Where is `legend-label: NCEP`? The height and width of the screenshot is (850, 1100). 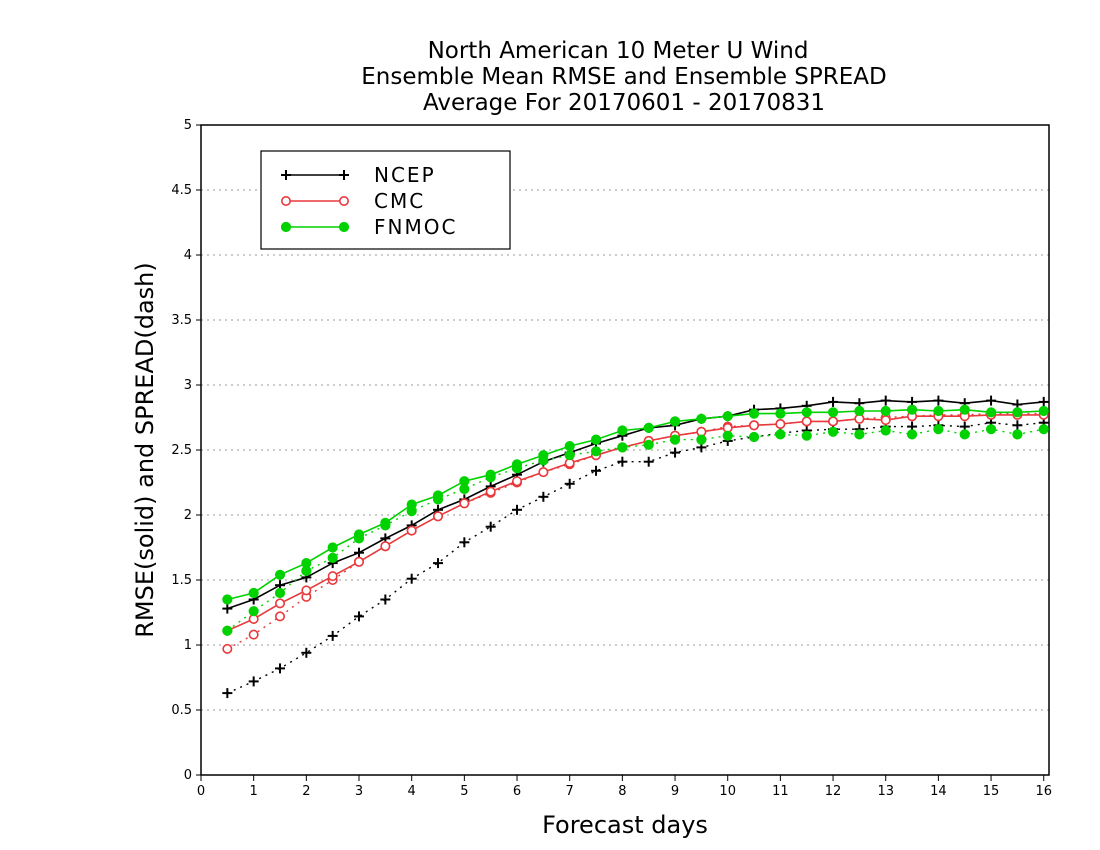
legend-label: NCEP is located at coordinates (405, 175).